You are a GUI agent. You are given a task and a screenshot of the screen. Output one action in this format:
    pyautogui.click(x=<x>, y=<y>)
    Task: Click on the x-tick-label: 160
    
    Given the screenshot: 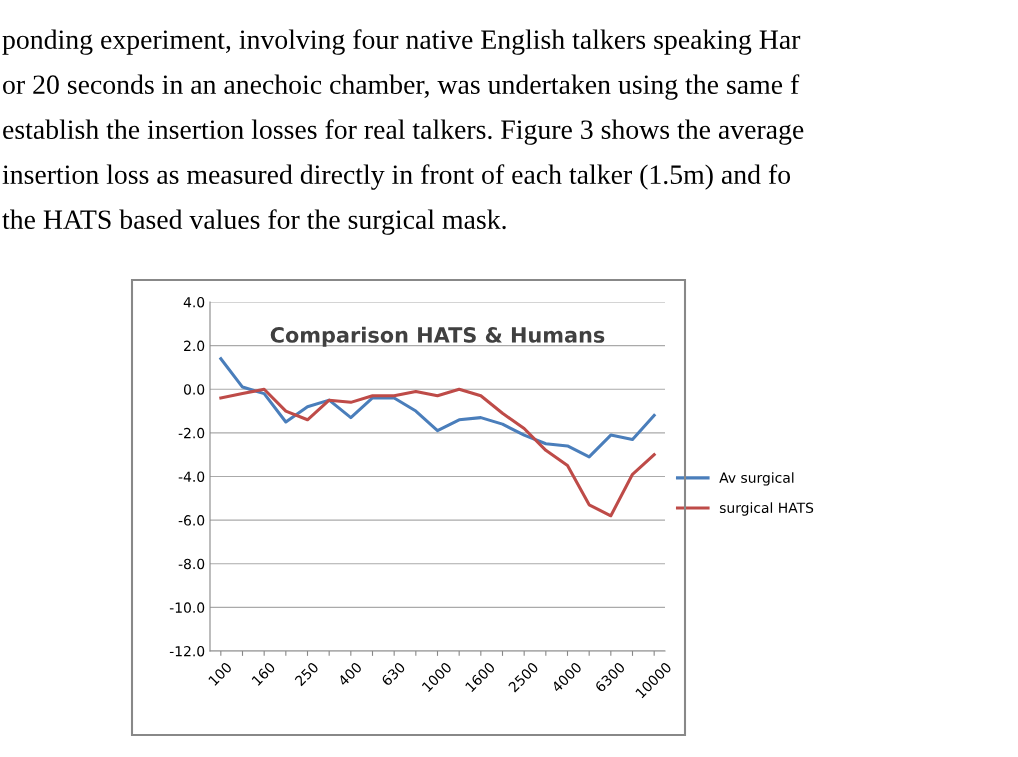 What is the action you would take?
    pyautogui.click(x=263, y=673)
    